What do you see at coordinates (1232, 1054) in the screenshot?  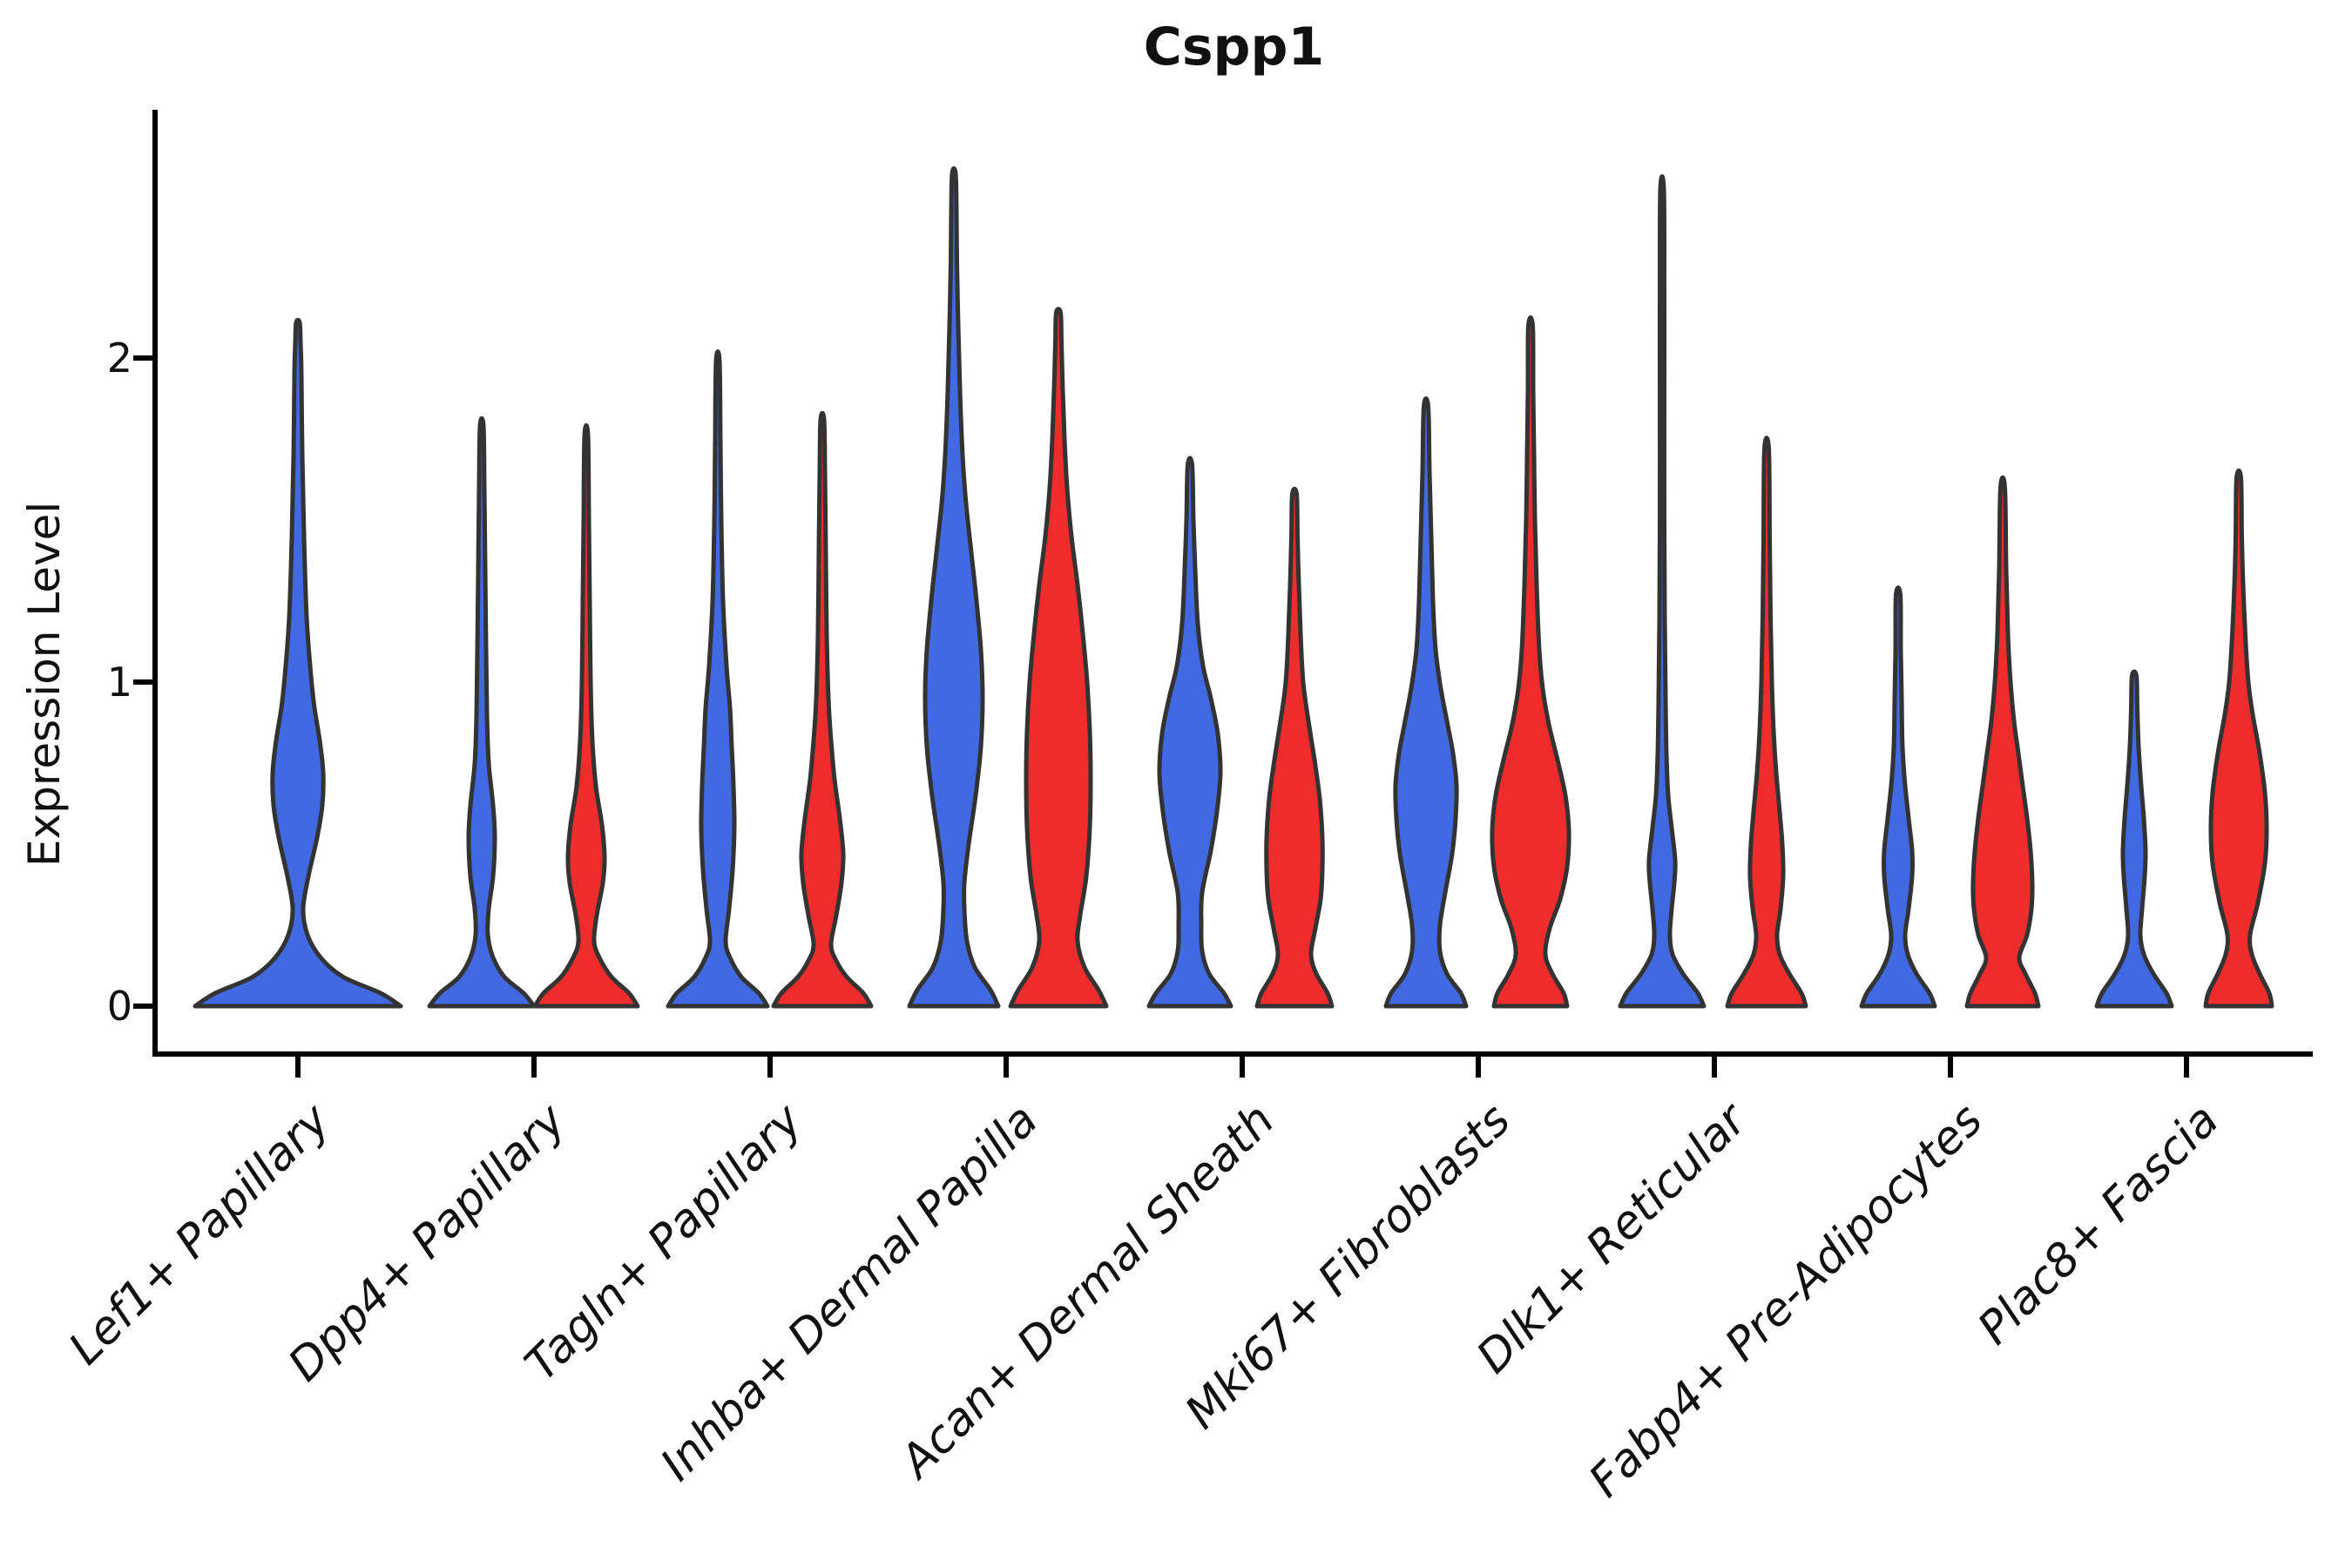 I see `x-axis-spine` at bounding box center [1232, 1054].